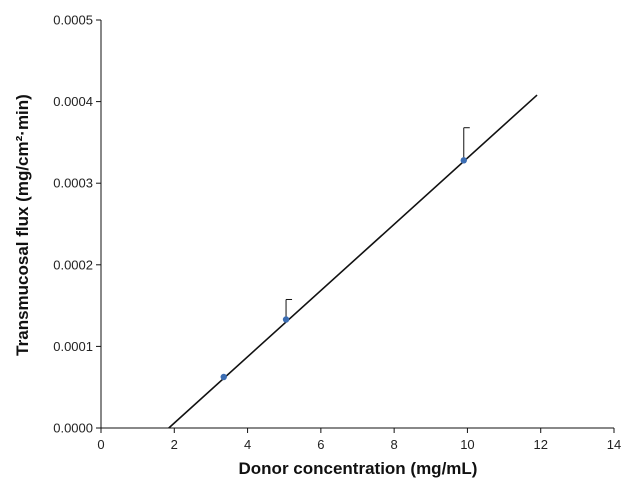 The height and width of the screenshot is (478, 627). Describe the element at coordinates (614, 444) in the screenshot. I see `x-tick-label: 14` at that location.